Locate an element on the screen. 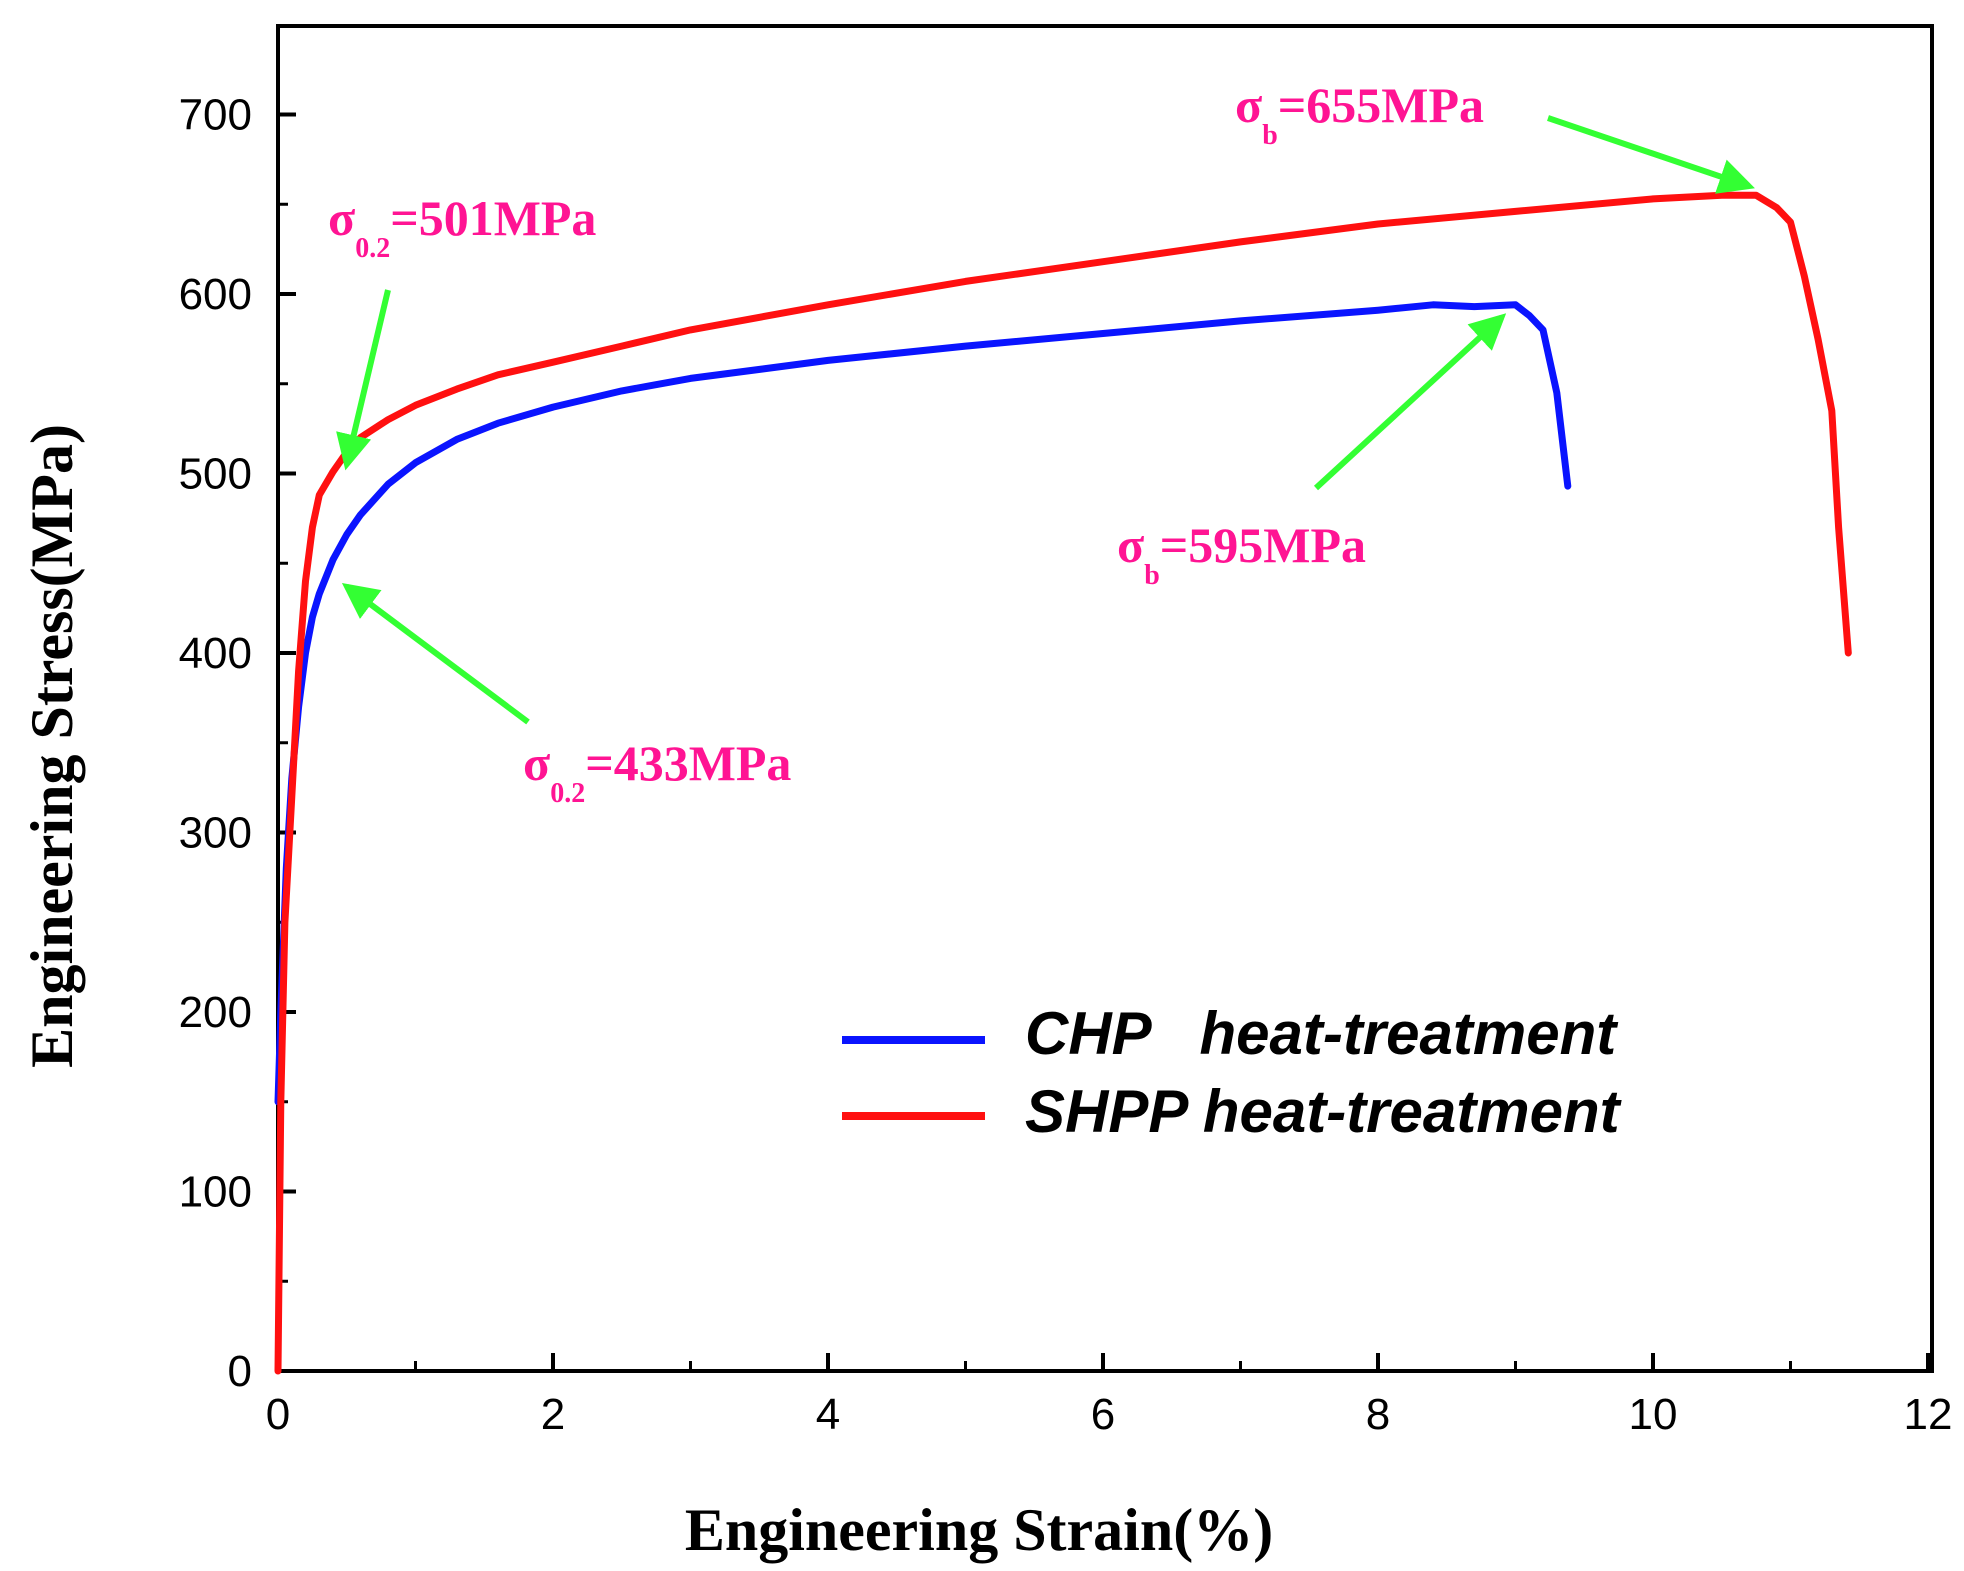 The height and width of the screenshot is (1571, 1964). svg-text: σ0.2=501MPa is located at coordinates (462, 227).